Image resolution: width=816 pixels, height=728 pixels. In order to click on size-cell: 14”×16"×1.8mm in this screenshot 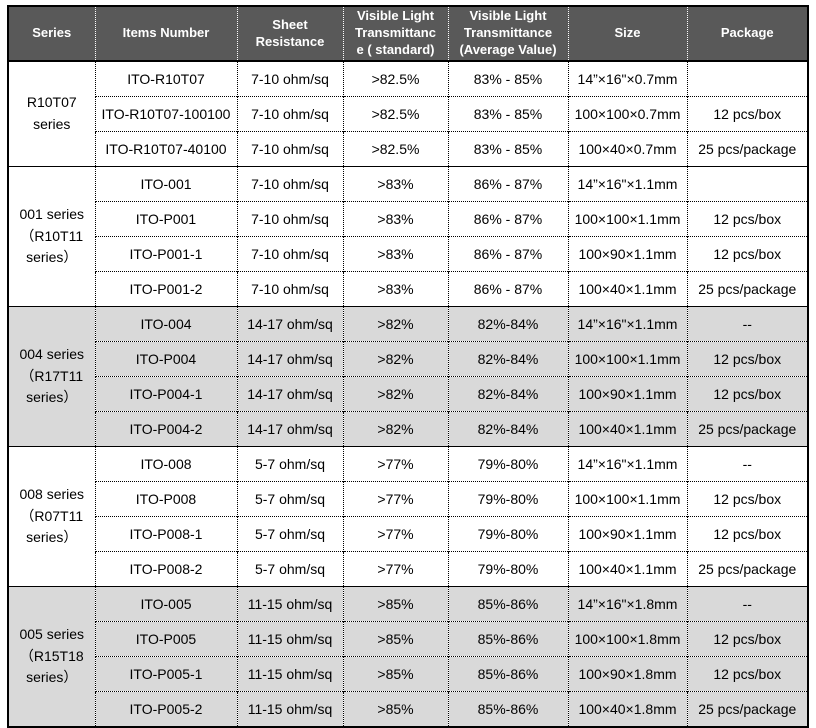, I will do `click(627, 604)`.